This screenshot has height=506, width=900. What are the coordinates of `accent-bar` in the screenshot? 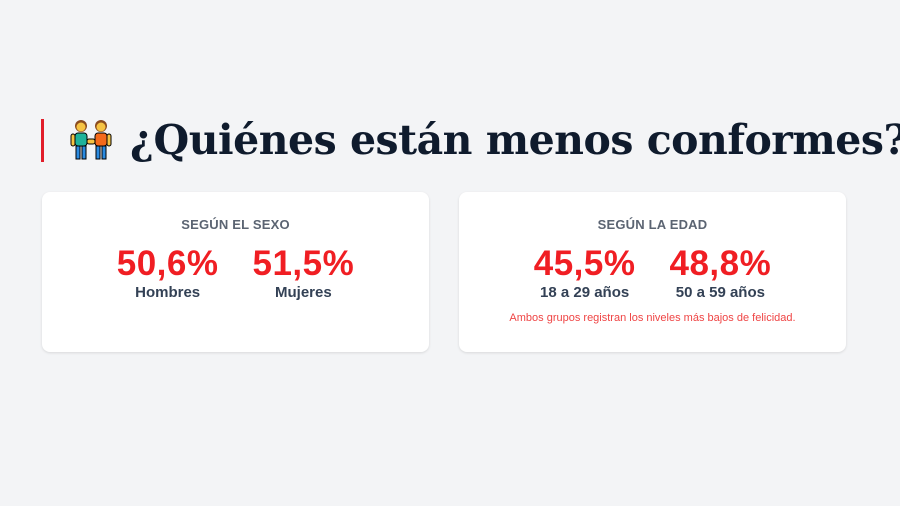 It's located at (42, 140).